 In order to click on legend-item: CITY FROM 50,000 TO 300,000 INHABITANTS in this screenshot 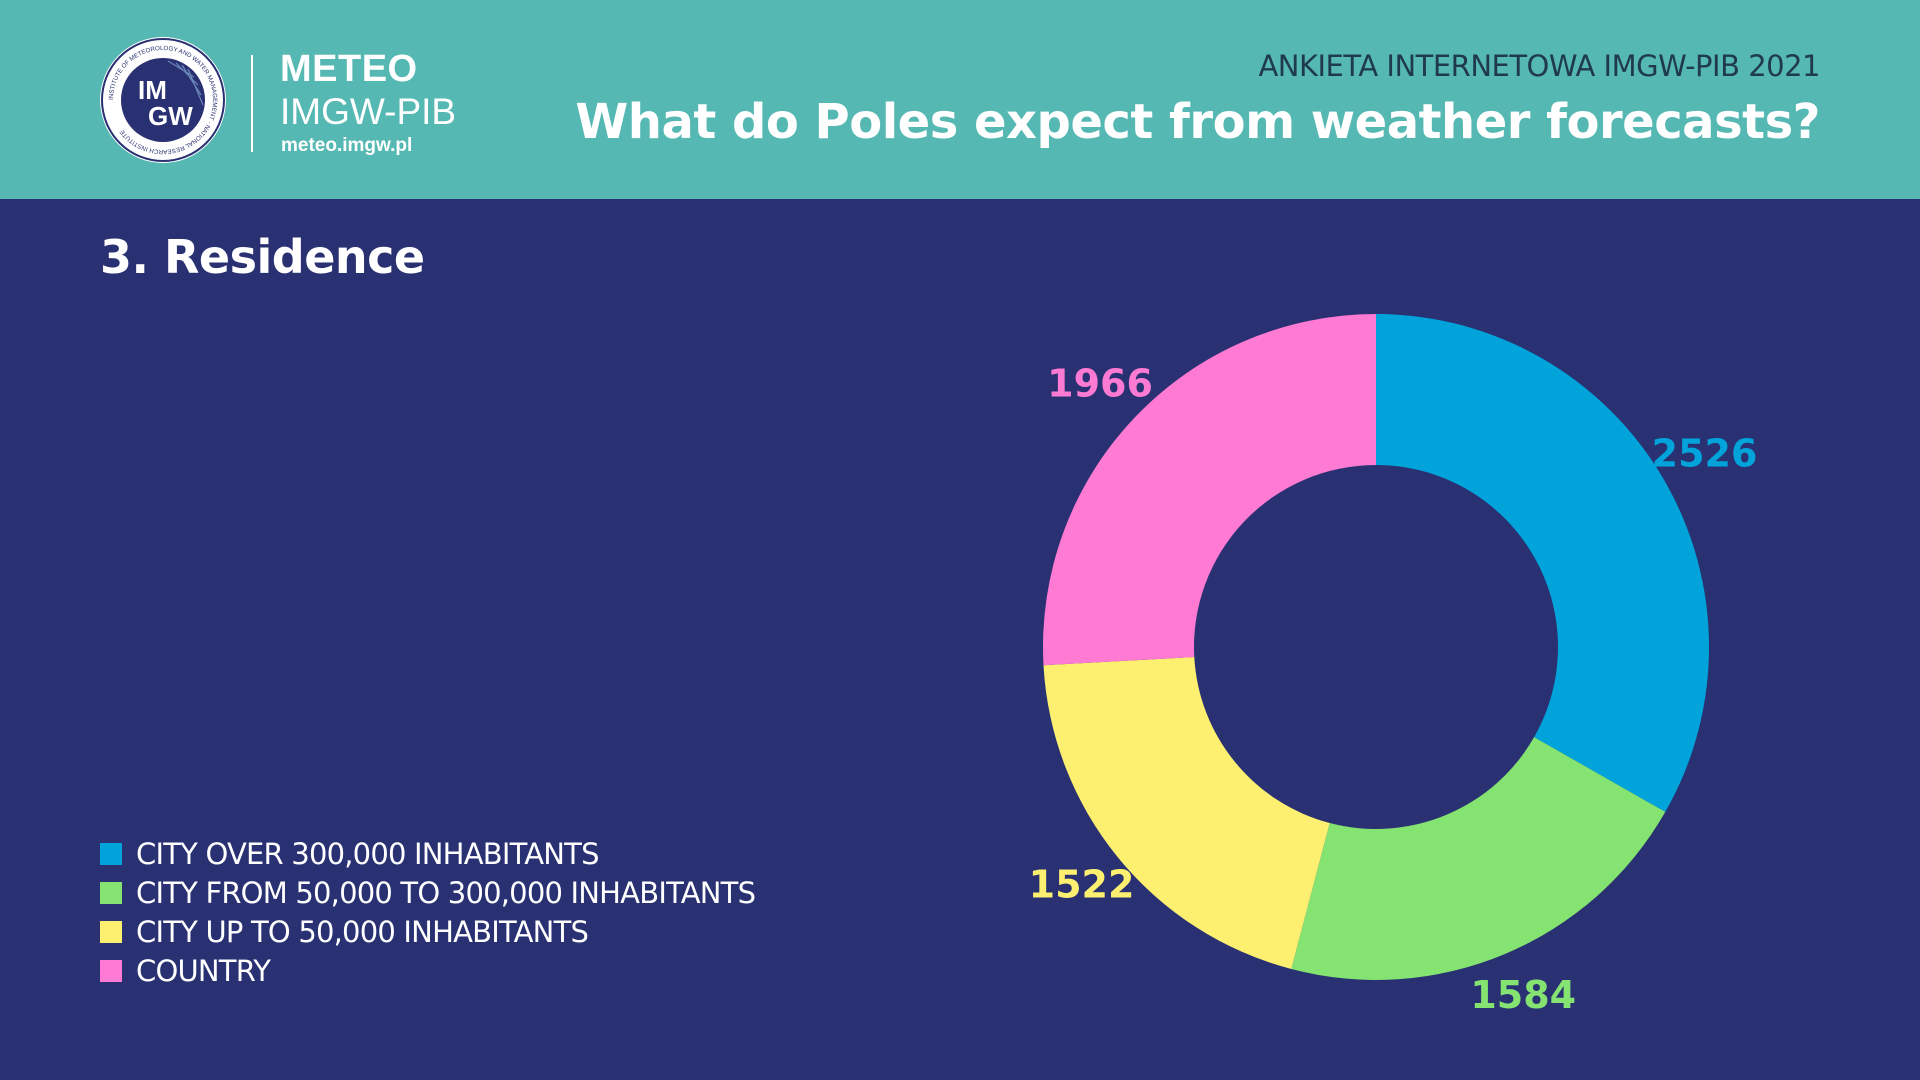, I will do `click(428, 892)`.